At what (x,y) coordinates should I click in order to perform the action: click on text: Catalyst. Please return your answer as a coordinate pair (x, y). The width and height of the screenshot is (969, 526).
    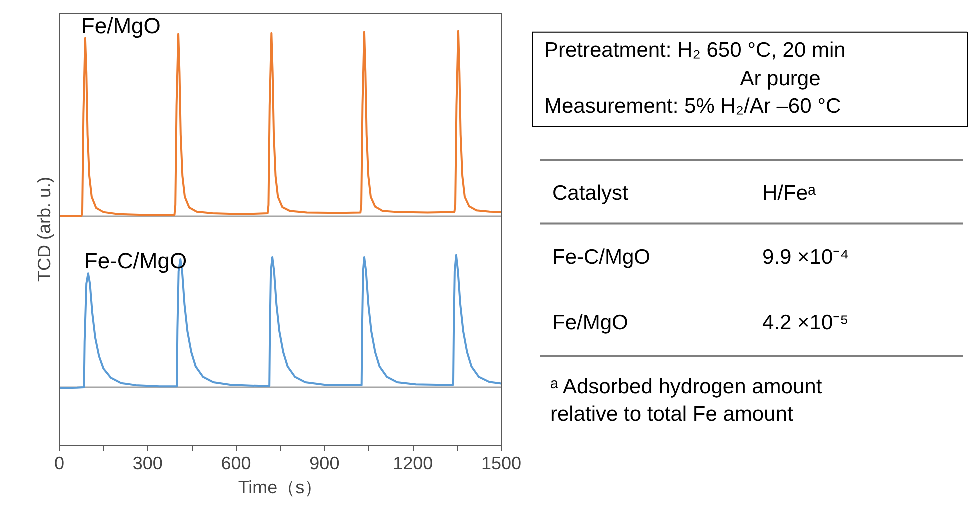
    Looking at the image, I should click on (590, 193).